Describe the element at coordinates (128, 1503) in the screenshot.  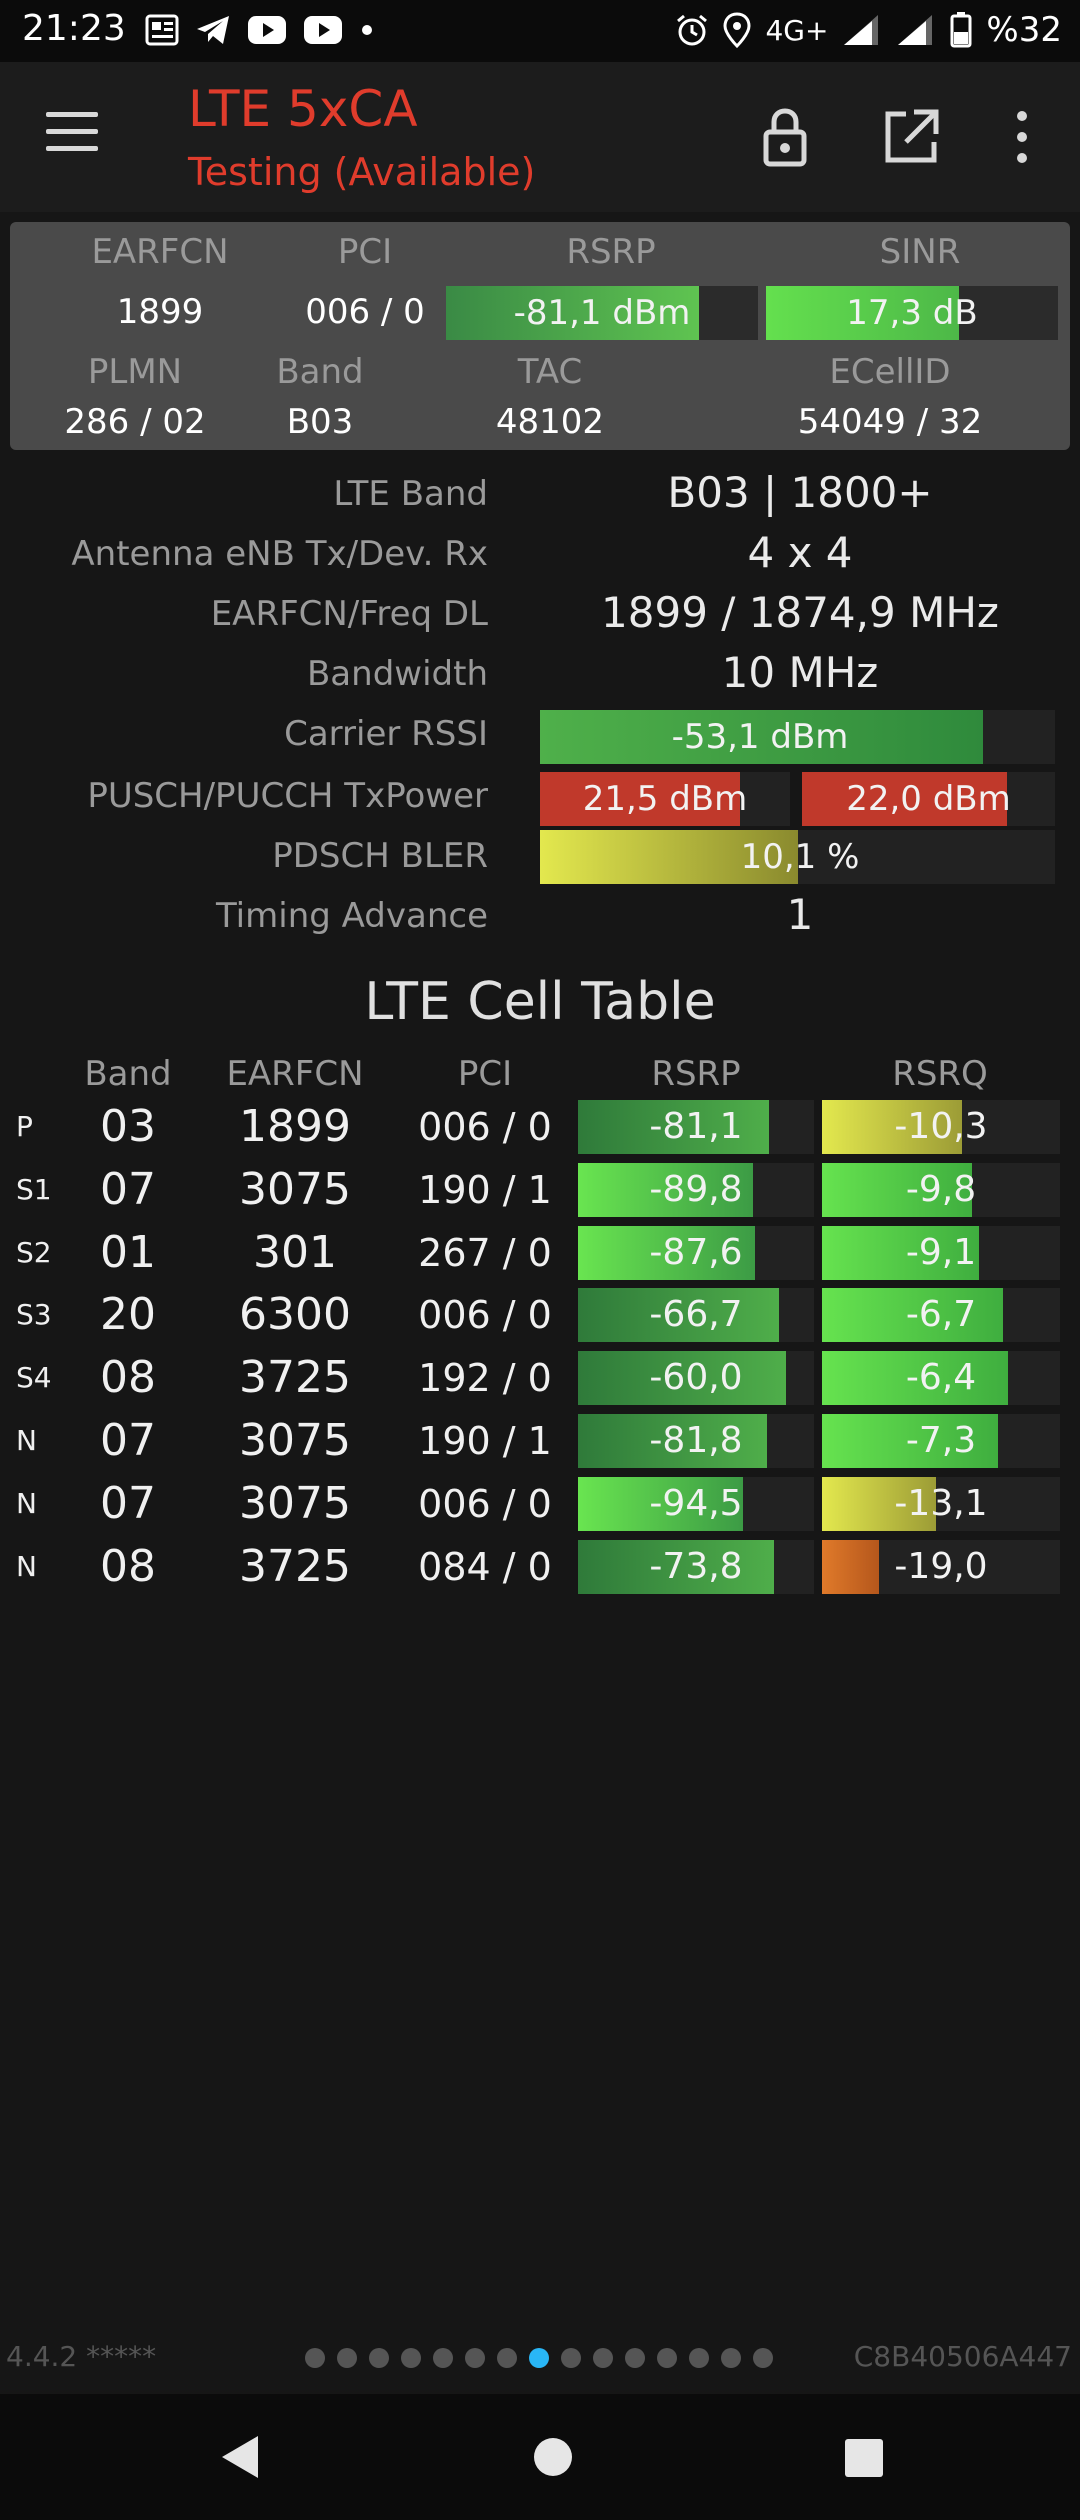
I see `cell-band: 07` at that location.